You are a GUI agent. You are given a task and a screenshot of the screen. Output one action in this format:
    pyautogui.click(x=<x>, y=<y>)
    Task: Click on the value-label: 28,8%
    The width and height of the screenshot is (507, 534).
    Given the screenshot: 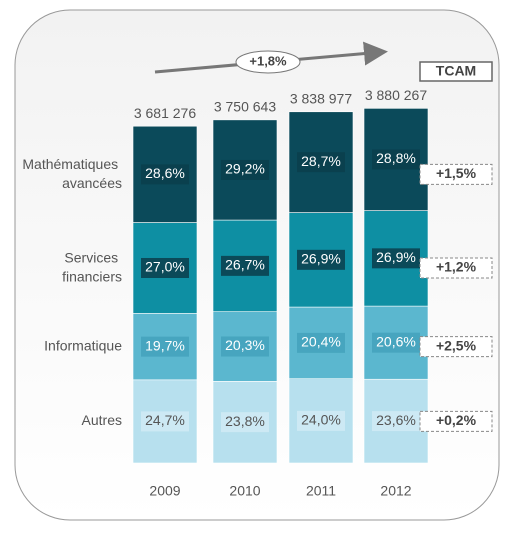 What is the action you would take?
    pyautogui.click(x=396, y=158)
    